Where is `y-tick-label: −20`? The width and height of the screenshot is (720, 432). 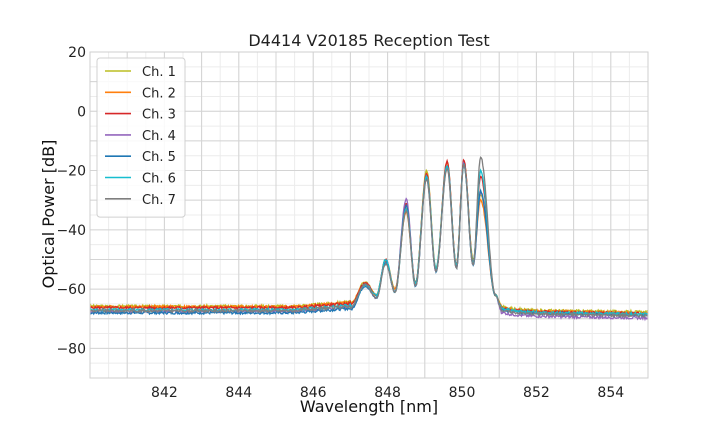 y-tick-label: −20 is located at coordinates (71, 172).